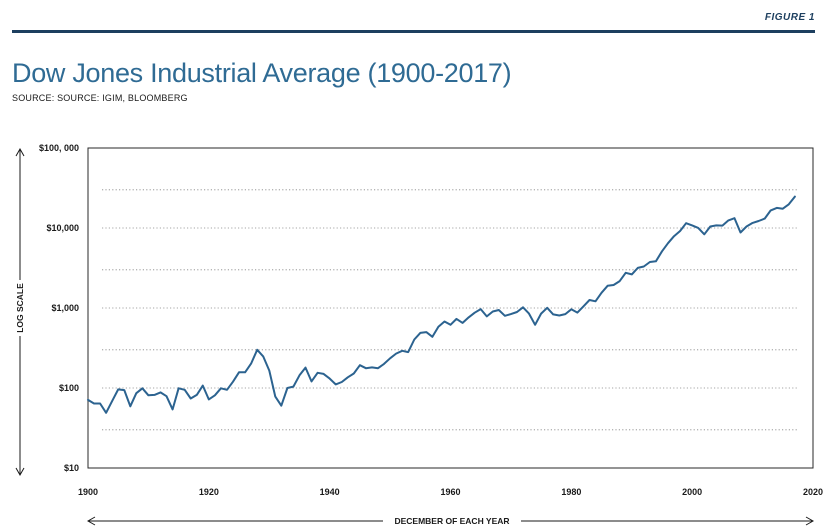  Describe the element at coordinates (100, 98) in the screenshot. I see `source-note: SOURCE: SOURCE: IGIM, BLOOMBERG` at that location.